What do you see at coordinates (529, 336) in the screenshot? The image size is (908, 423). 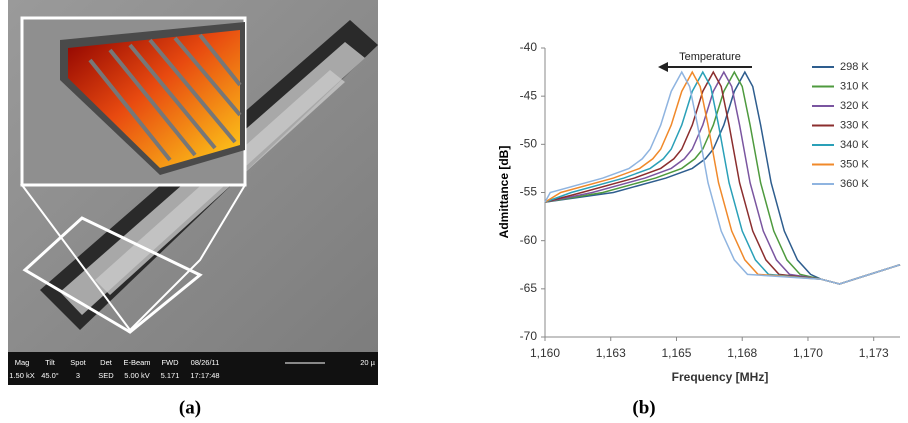 I see `y-tick-label: -70` at bounding box center [529, 336].